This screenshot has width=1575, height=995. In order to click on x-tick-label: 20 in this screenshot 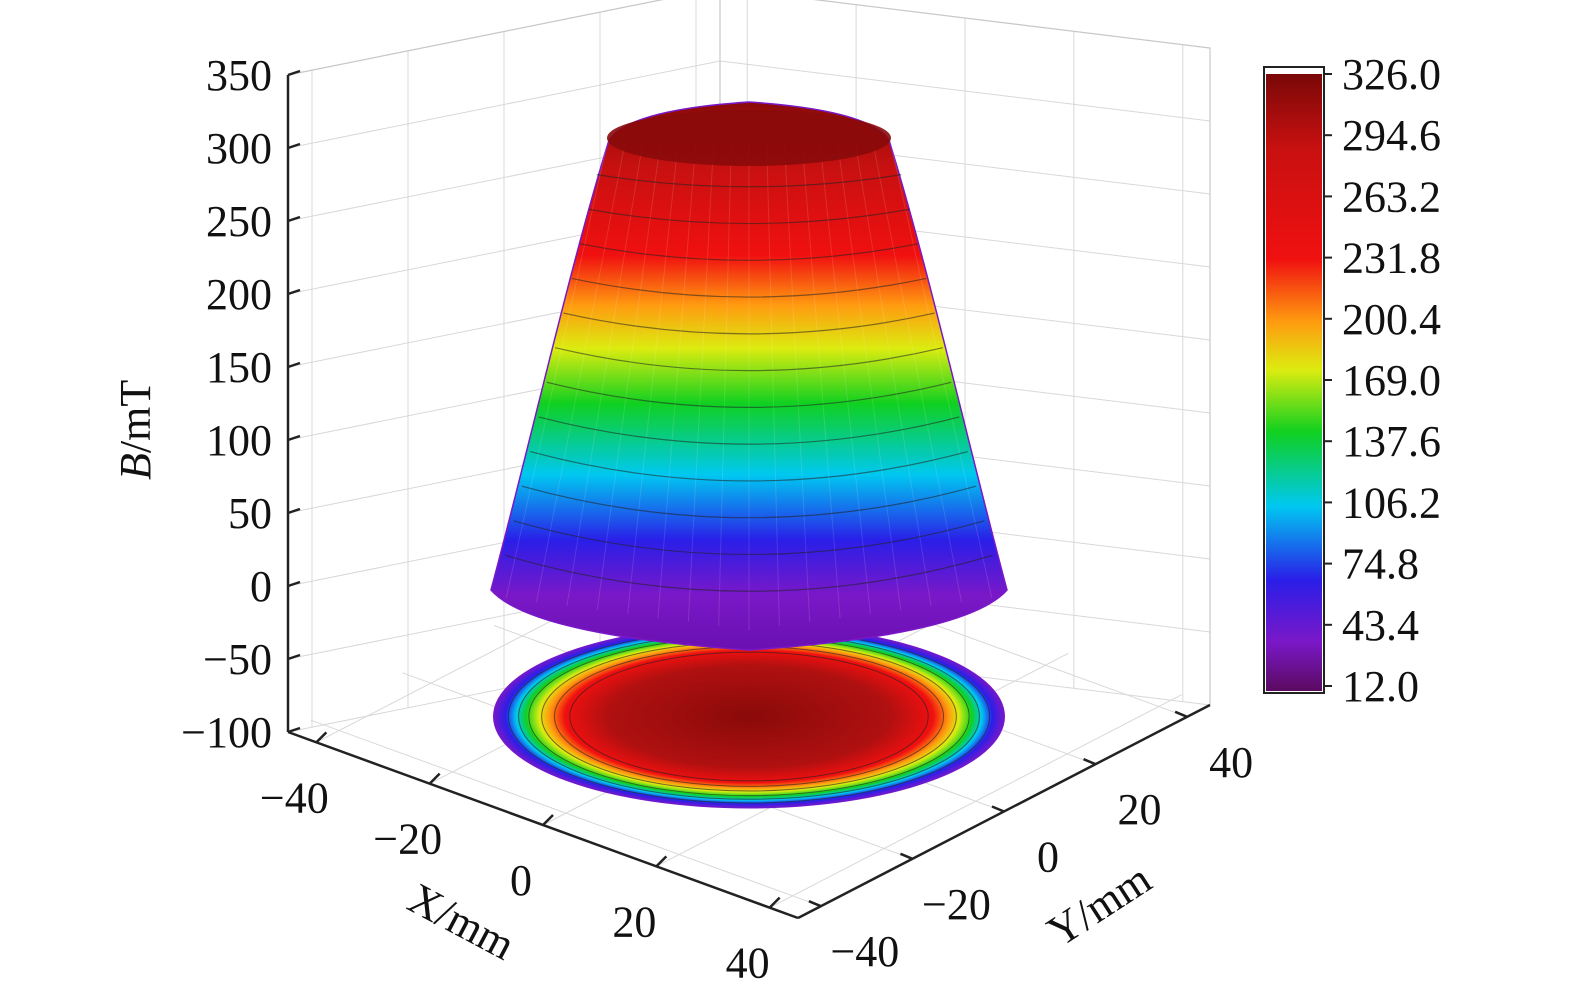, I will do `click(634, 921)`.